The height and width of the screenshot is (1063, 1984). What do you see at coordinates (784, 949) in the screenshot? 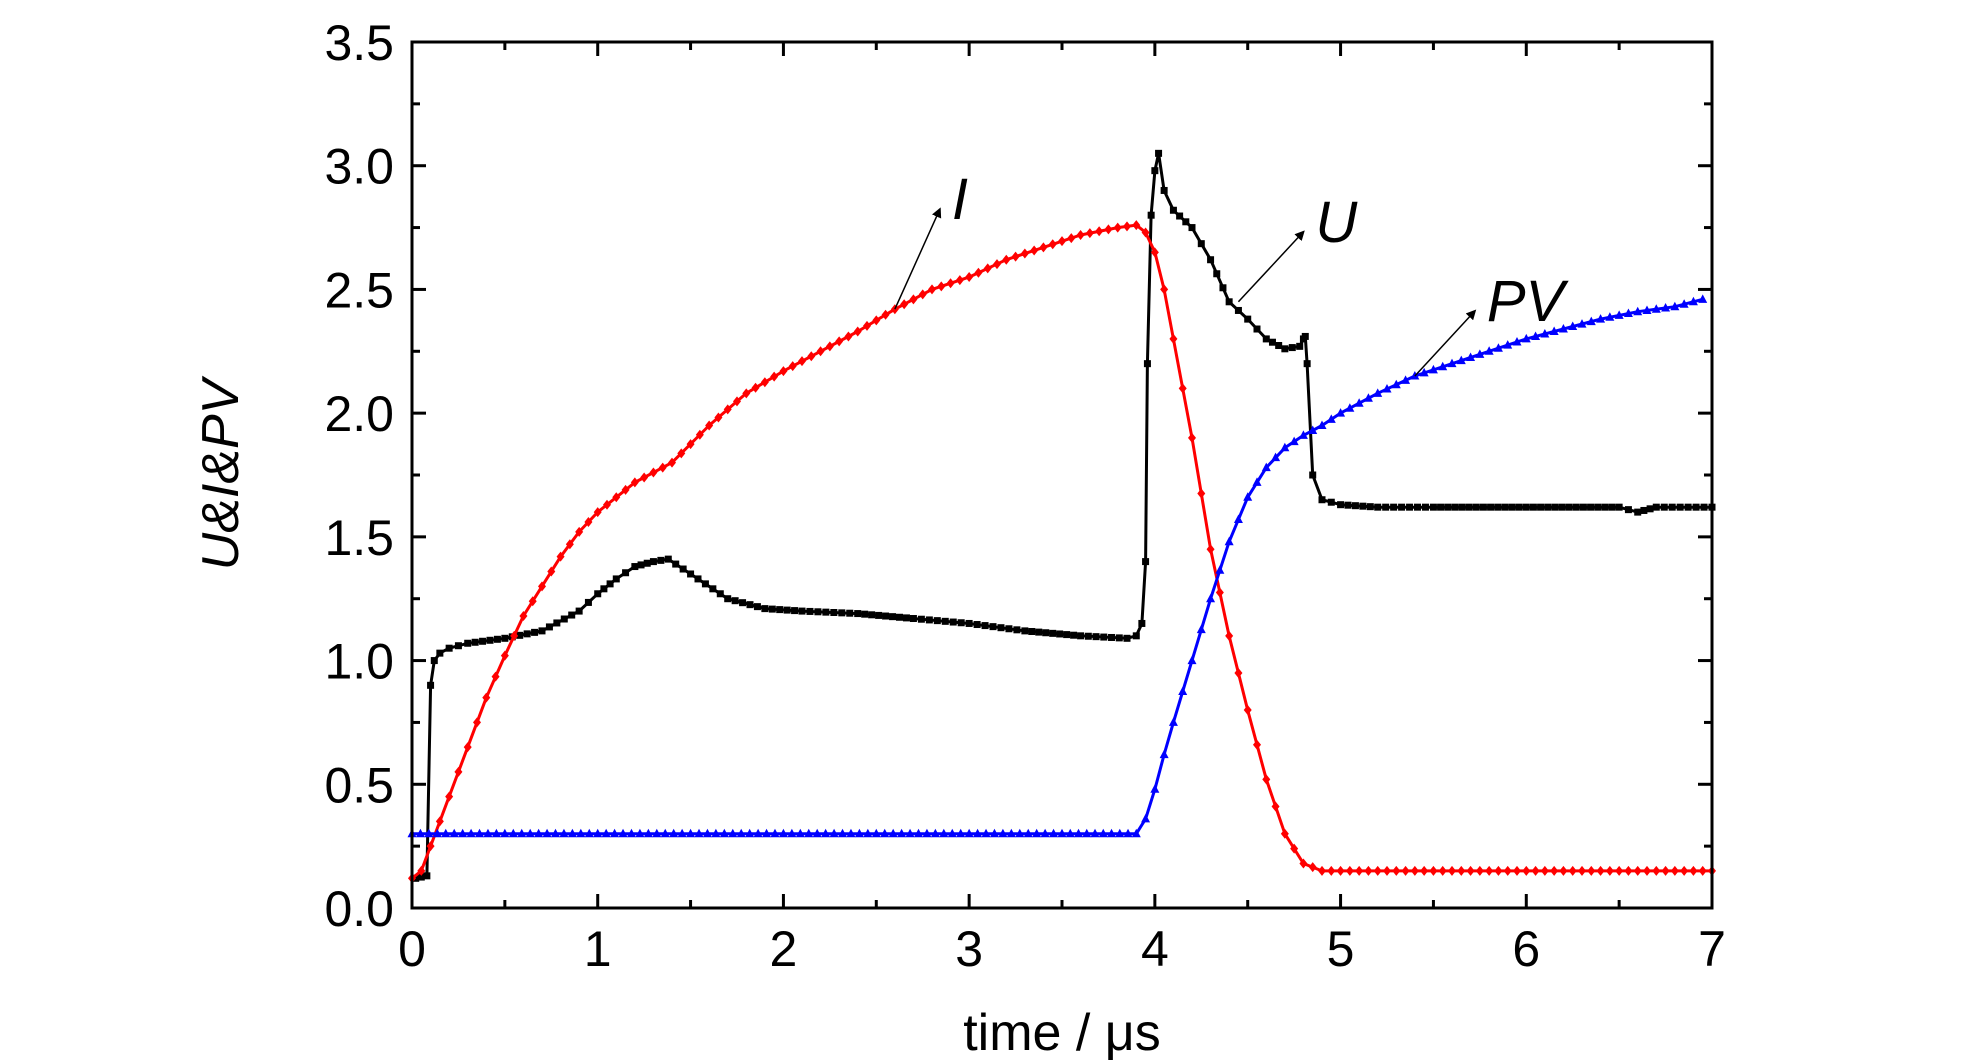
I see `x-tick-label: 2` at bounding box center [784, 949].